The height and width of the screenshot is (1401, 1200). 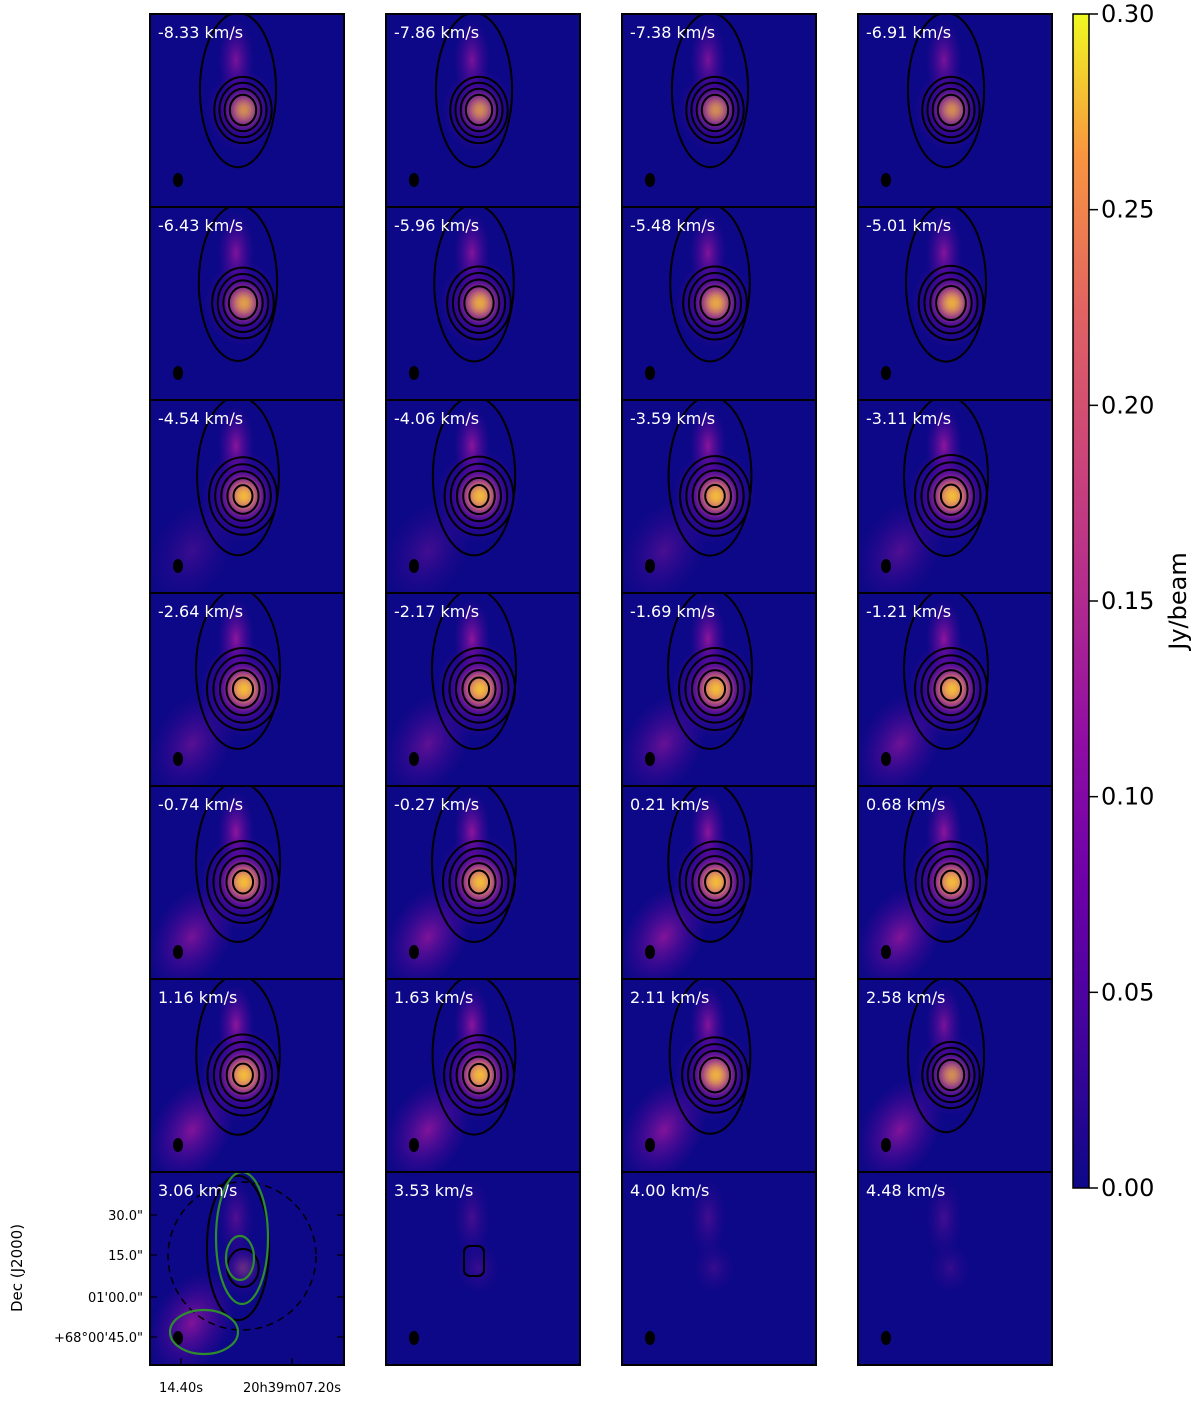 What do you see at coordinates (240, 1258) in the screenshot?
I see `green-contour` at bounding box center [240, 1258].